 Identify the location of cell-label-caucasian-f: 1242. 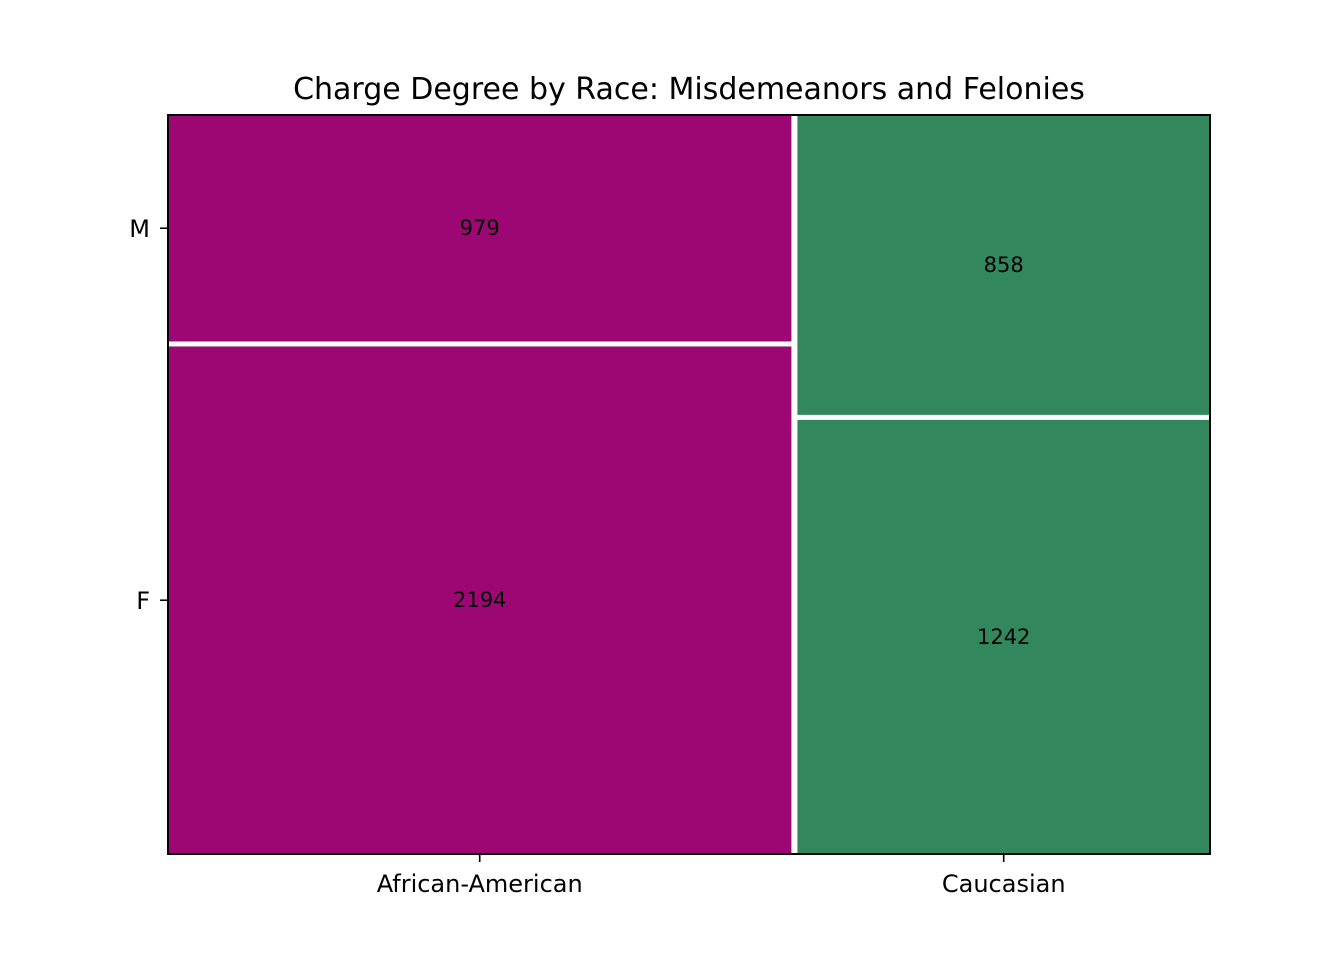
(1003, 637).